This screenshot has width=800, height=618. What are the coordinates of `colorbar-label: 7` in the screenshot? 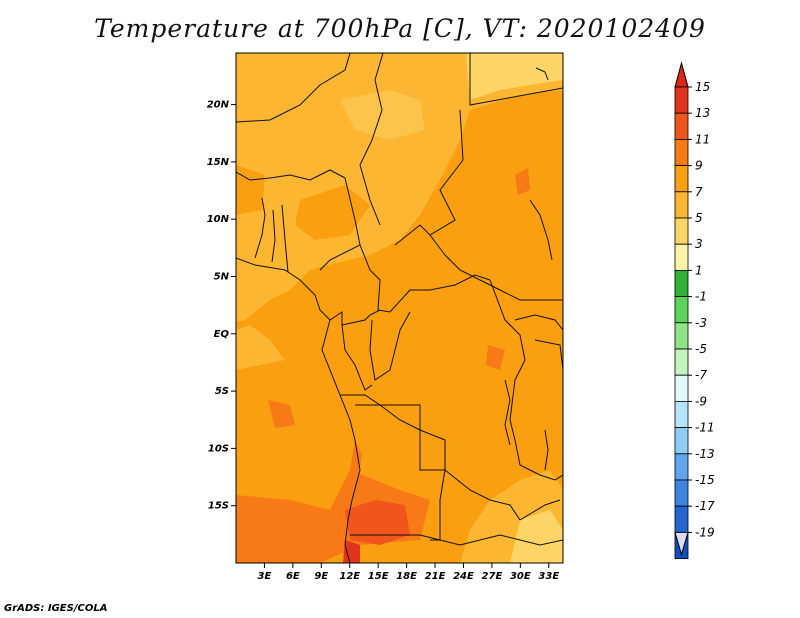 It's located at (699, 192).